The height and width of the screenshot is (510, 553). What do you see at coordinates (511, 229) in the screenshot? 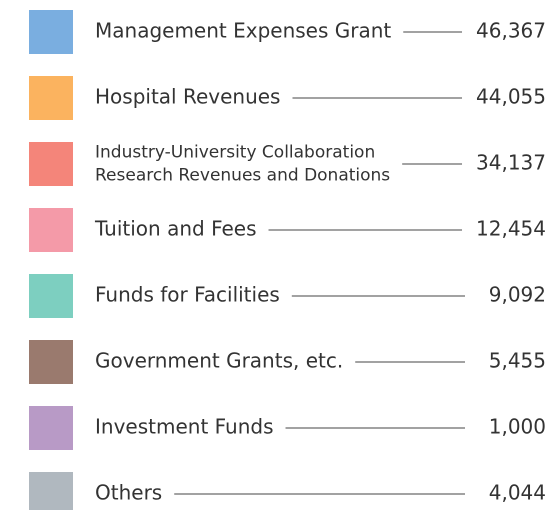
I see `legend-value: 12,454` at bounding box center [511, 229].